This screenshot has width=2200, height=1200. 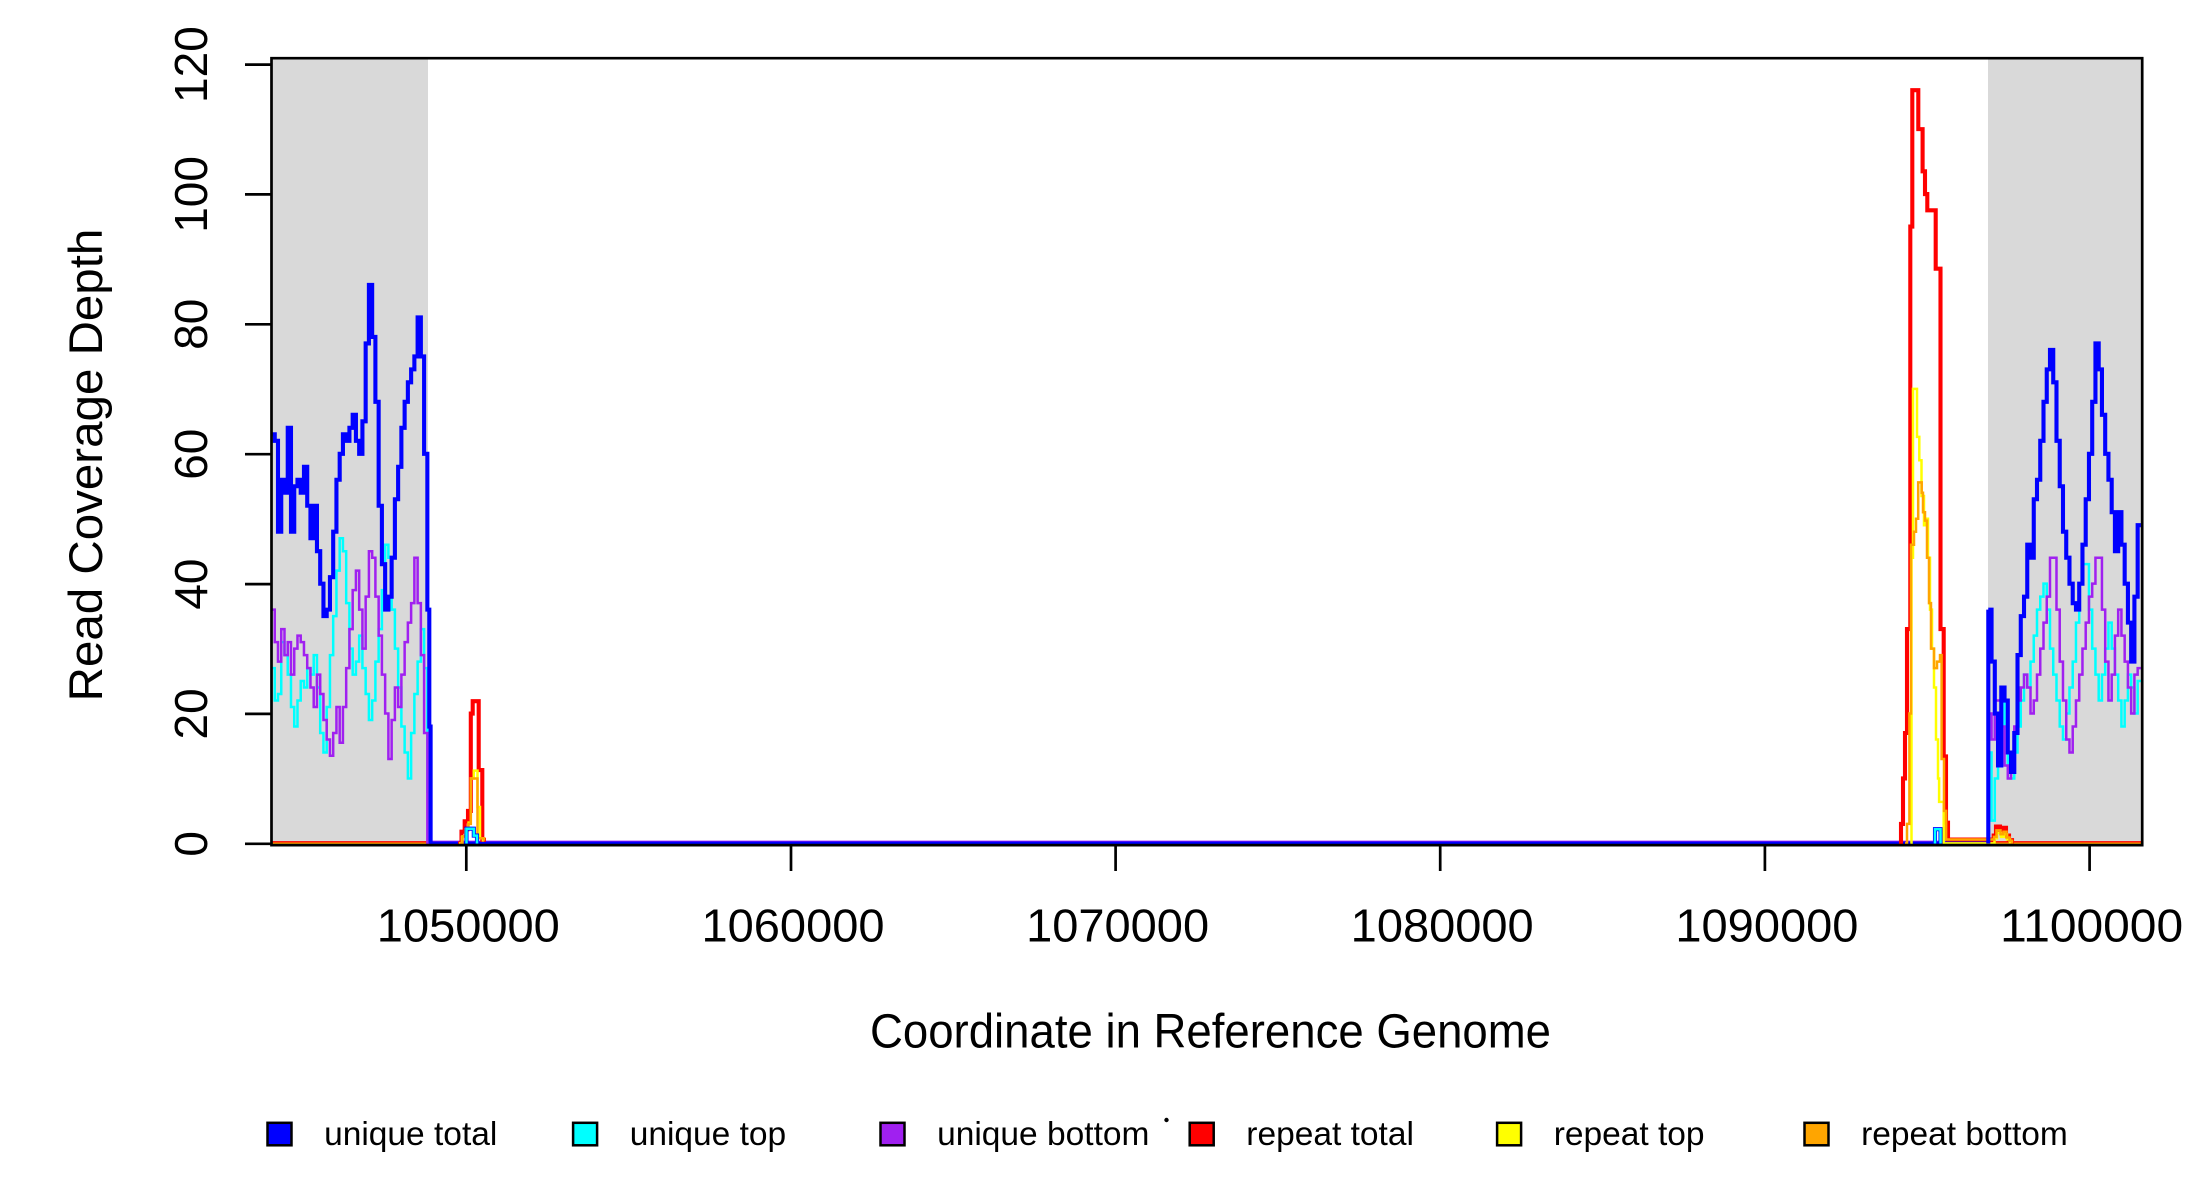 I want to click on svg-text: 1080000, so click(x=1442, y=926).